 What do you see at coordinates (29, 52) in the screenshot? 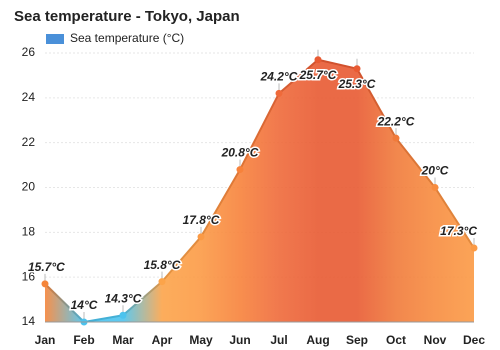
I see `y-tick-label: 26` at bounding box center [29, 52].